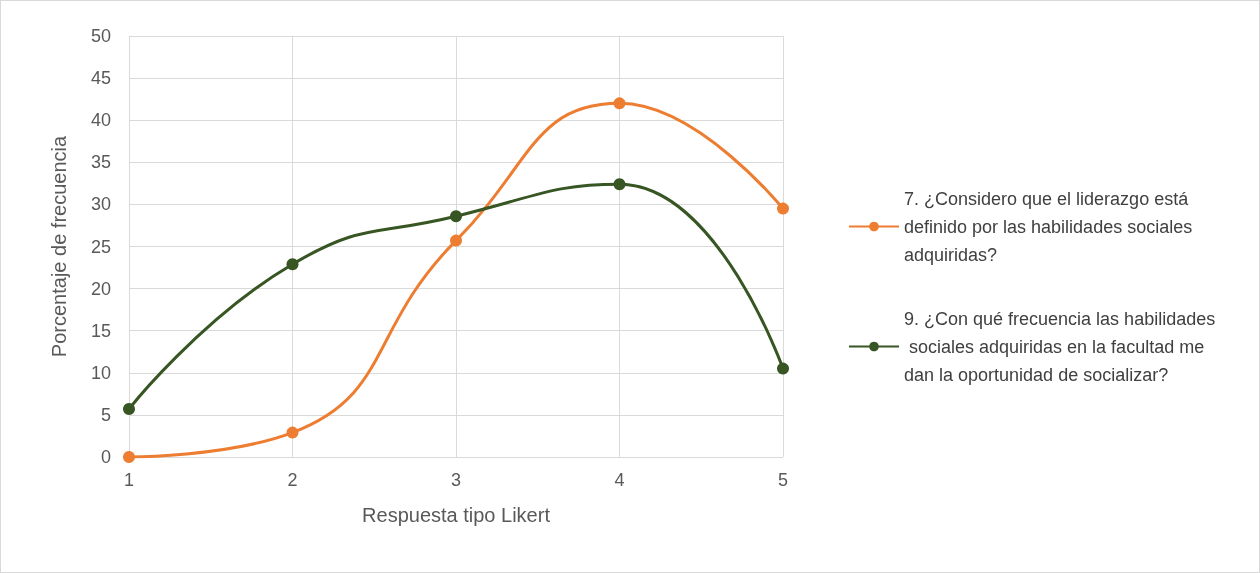  Describe the element at coordinates (129, 480) in the screenshot. I see `x-tick-label: 1` at that location.